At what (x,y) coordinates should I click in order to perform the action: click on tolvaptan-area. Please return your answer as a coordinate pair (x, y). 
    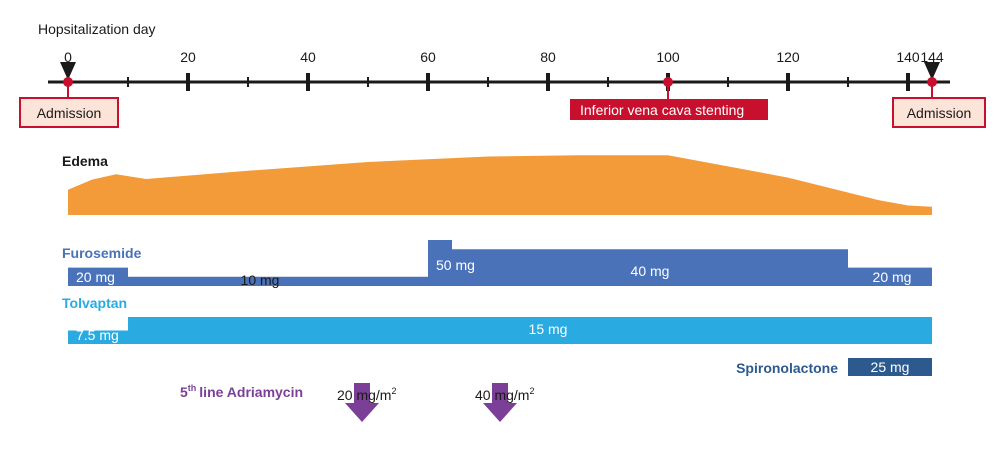
    Looking at the image, I should click on (500, 330).